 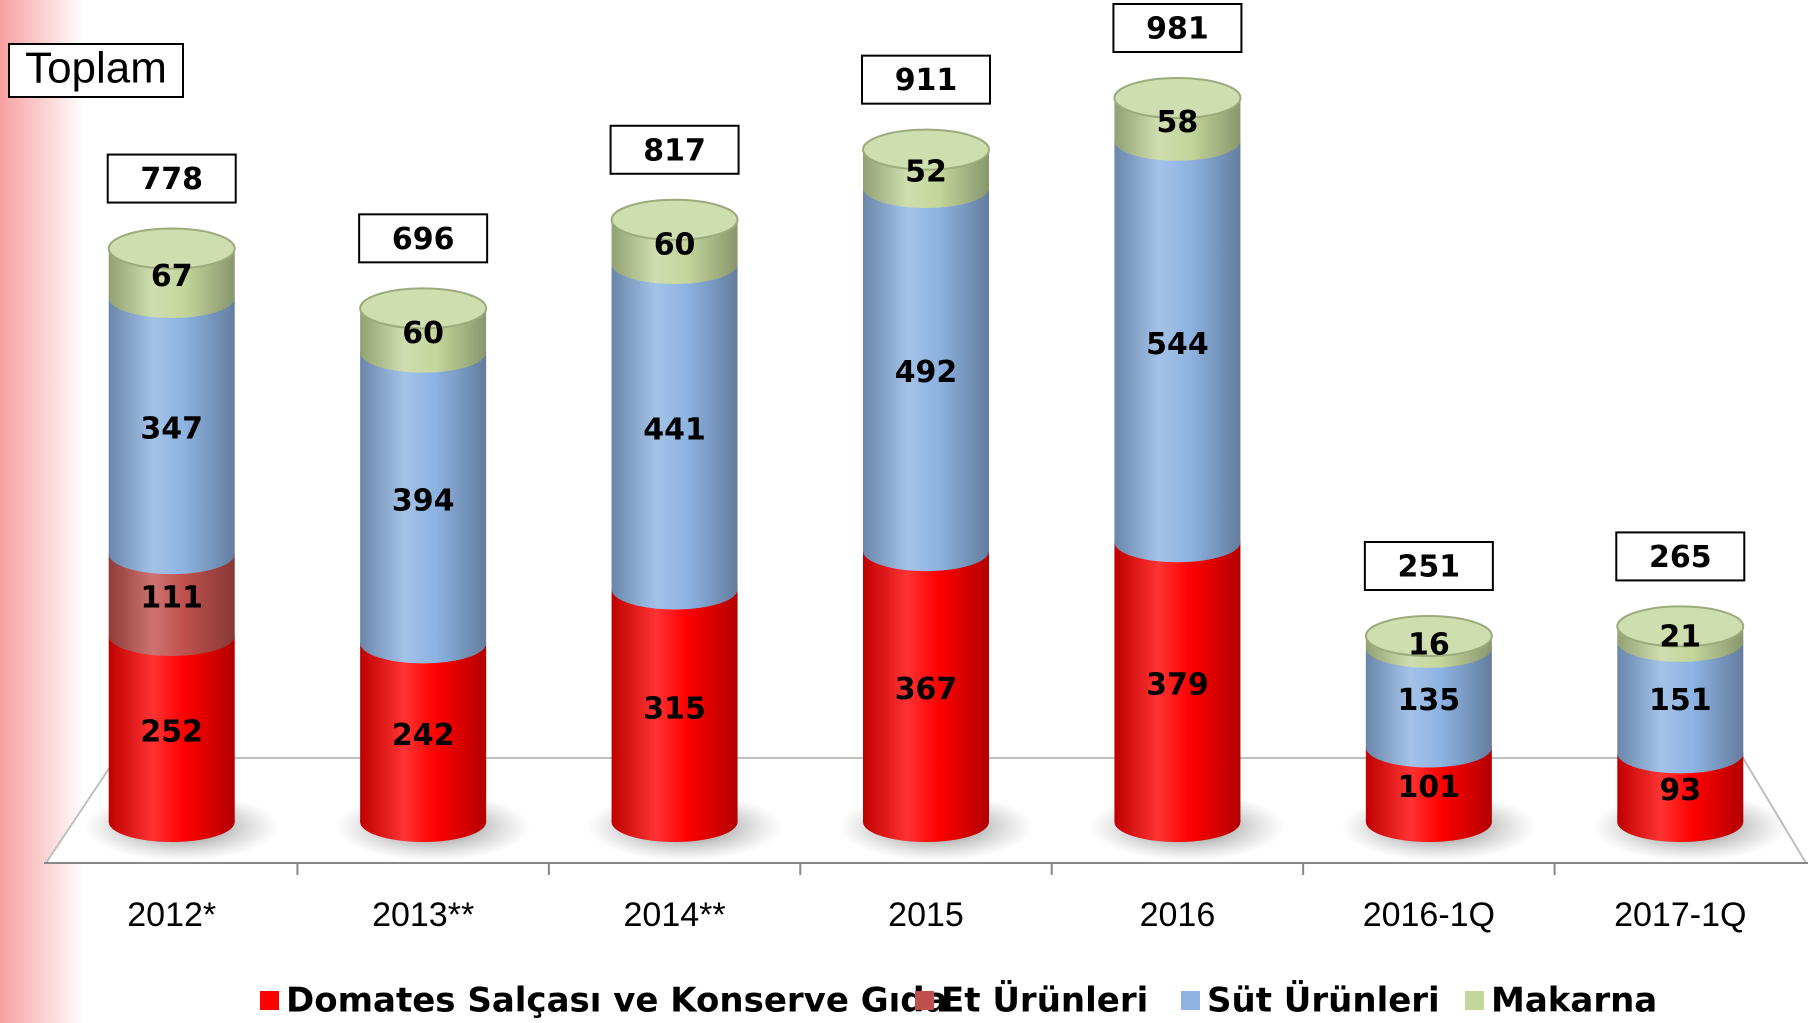 I want to click on data-label: 67, so click(x=172, y=276).